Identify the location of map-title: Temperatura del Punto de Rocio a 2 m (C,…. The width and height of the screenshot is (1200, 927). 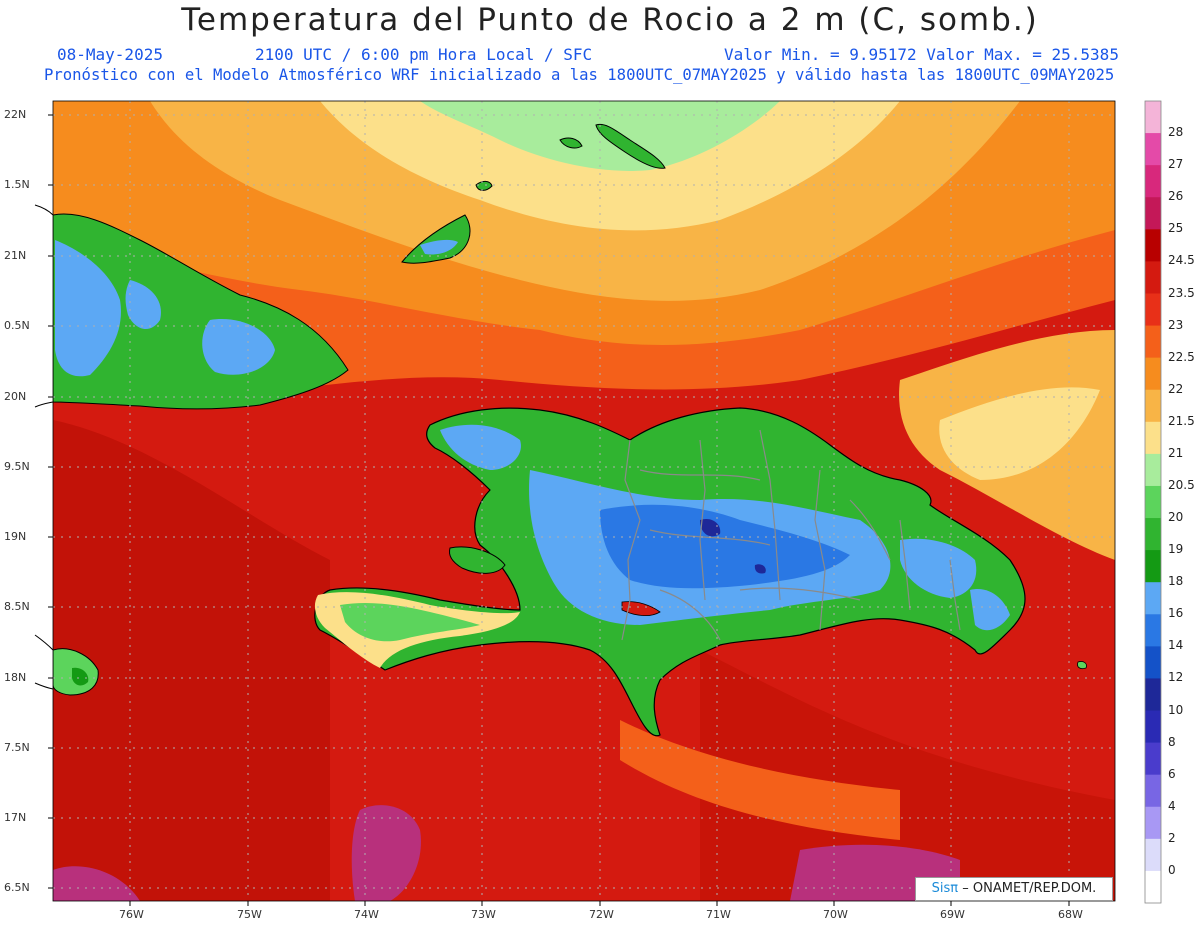
(610, 20).